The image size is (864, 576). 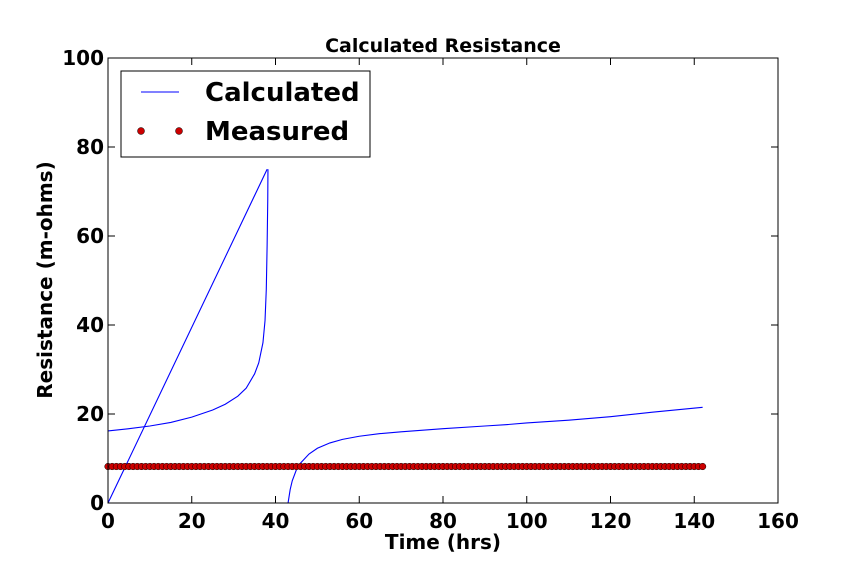 What do you see at coordinates (778, 521) in the screenshot?
I see `x-tick-label: 160` at bounding box center [778, 521].